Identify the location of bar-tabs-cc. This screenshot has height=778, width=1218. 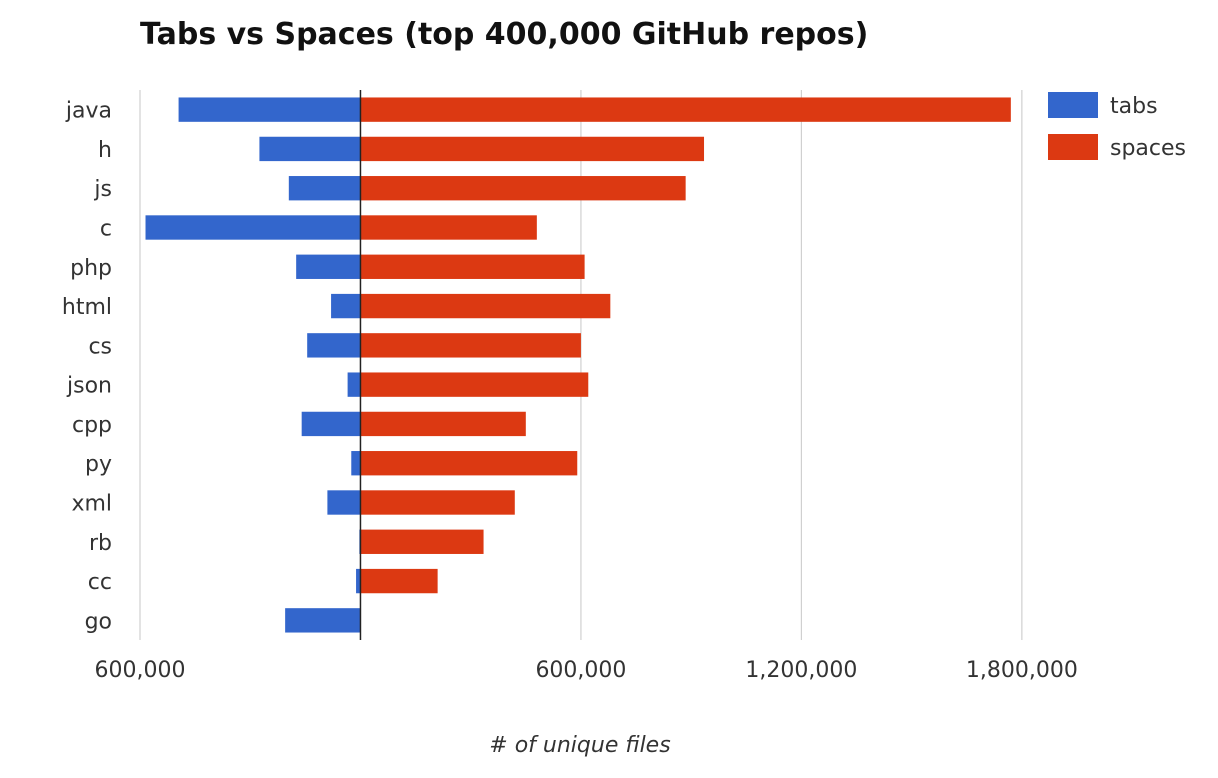
(358, 581).